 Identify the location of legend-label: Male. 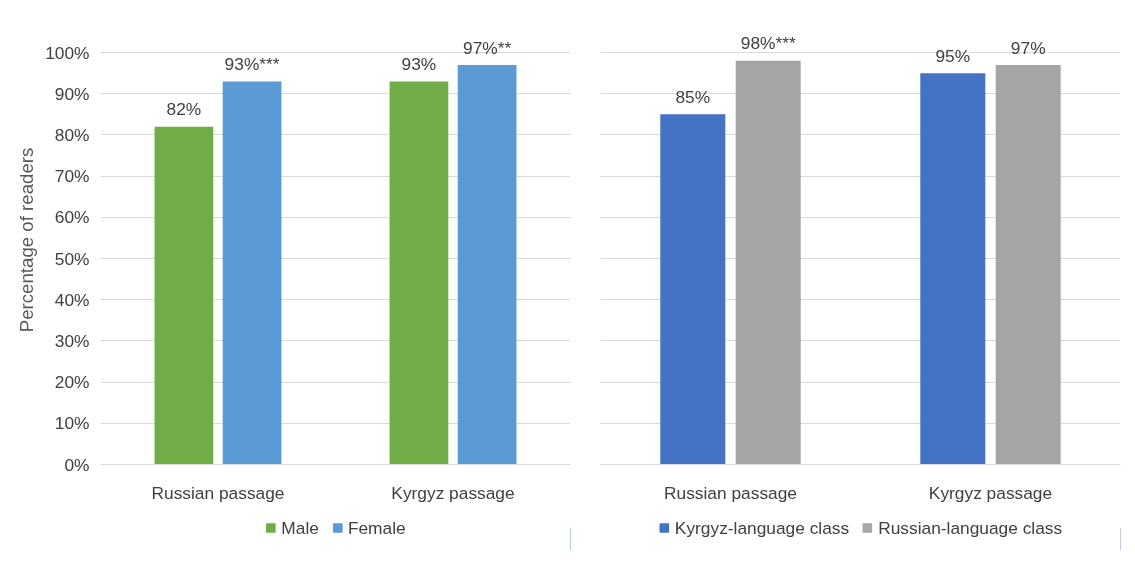
(300, 527).